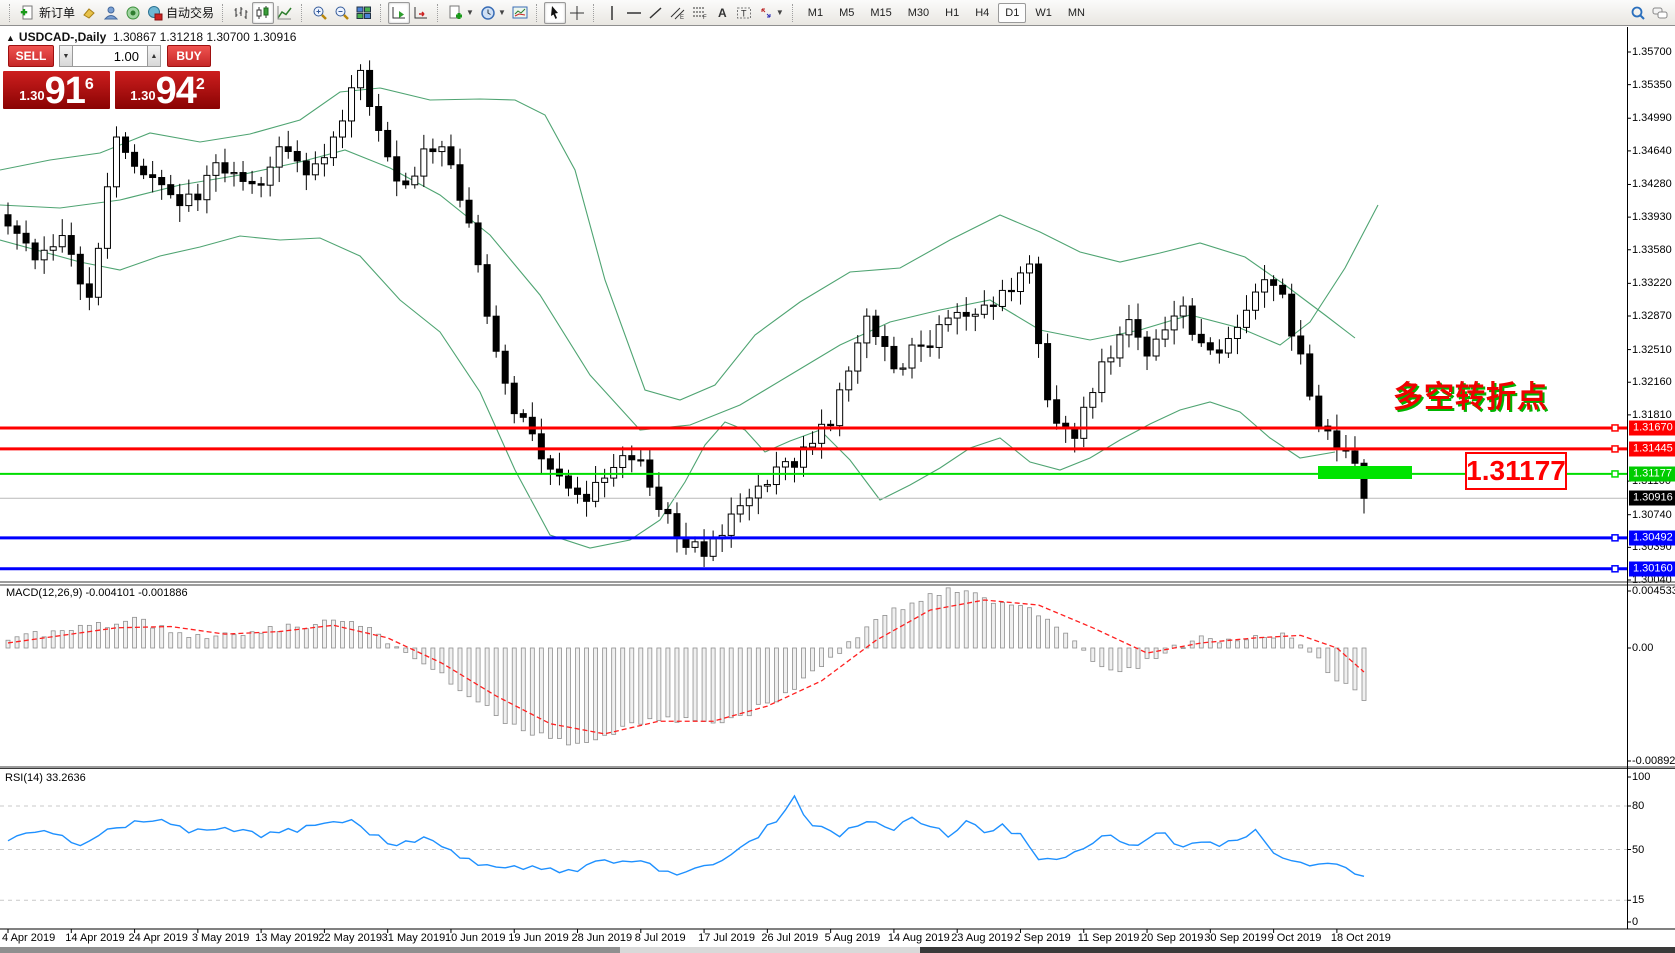  What do you see at coordinates (678, 13) in the screenshot?
I see `channel-button: E` at bounding box center [678, 13].